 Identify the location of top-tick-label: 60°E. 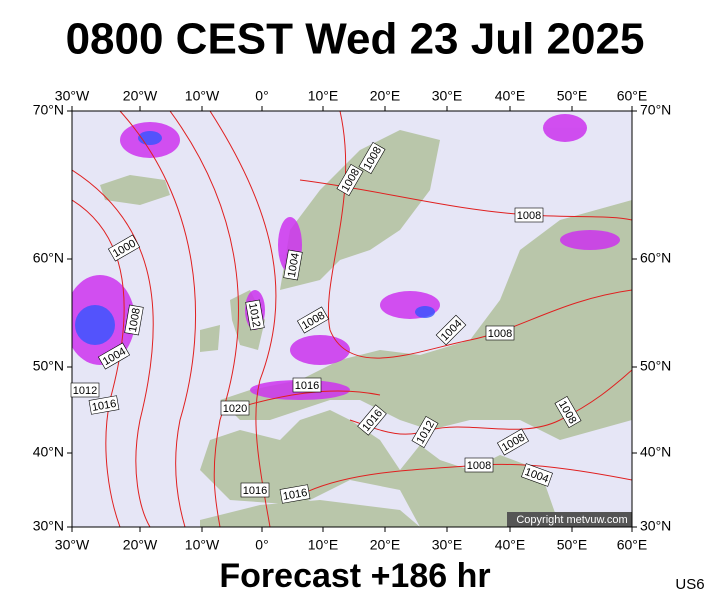
(632, 96).